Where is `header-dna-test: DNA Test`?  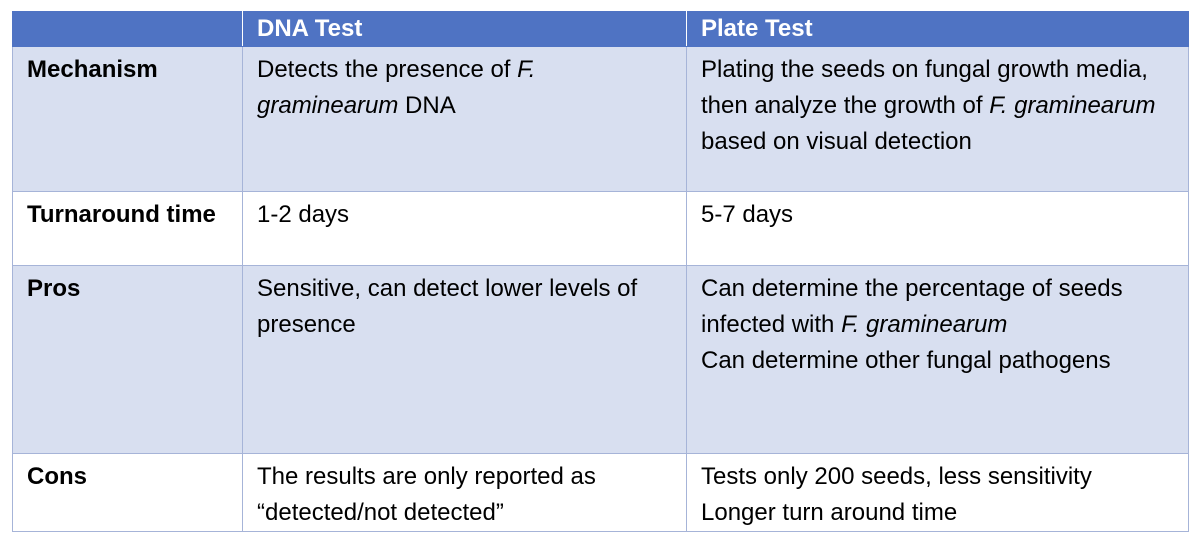
header-dna-test: DNA Test is located at coordinates (464, 29).